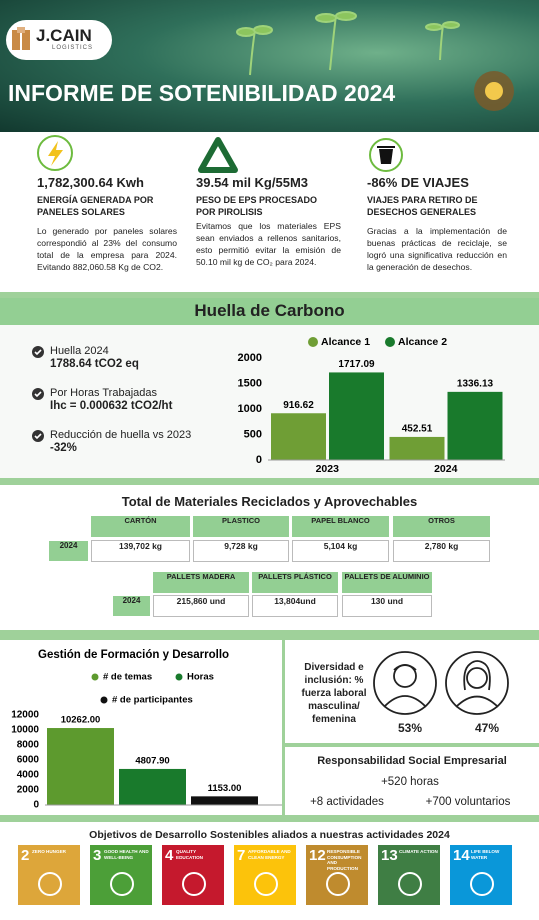 This screenshot has height=920, width=539. What do you see at coordinates (79, 351) in the screenshot?
I see `carbon-label: Huella 2024` at bounding box center [79, 351].